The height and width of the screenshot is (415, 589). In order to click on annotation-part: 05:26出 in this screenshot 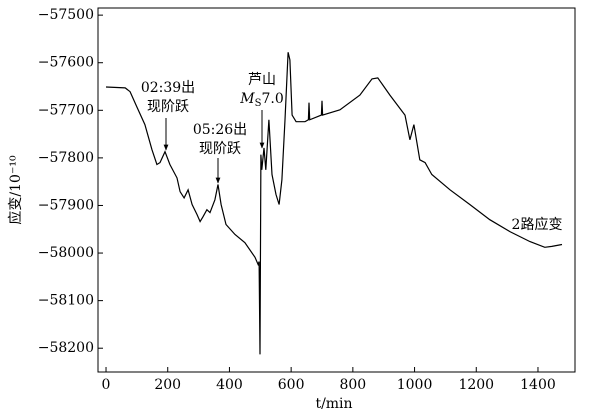, I will do `click(220, 130)`.